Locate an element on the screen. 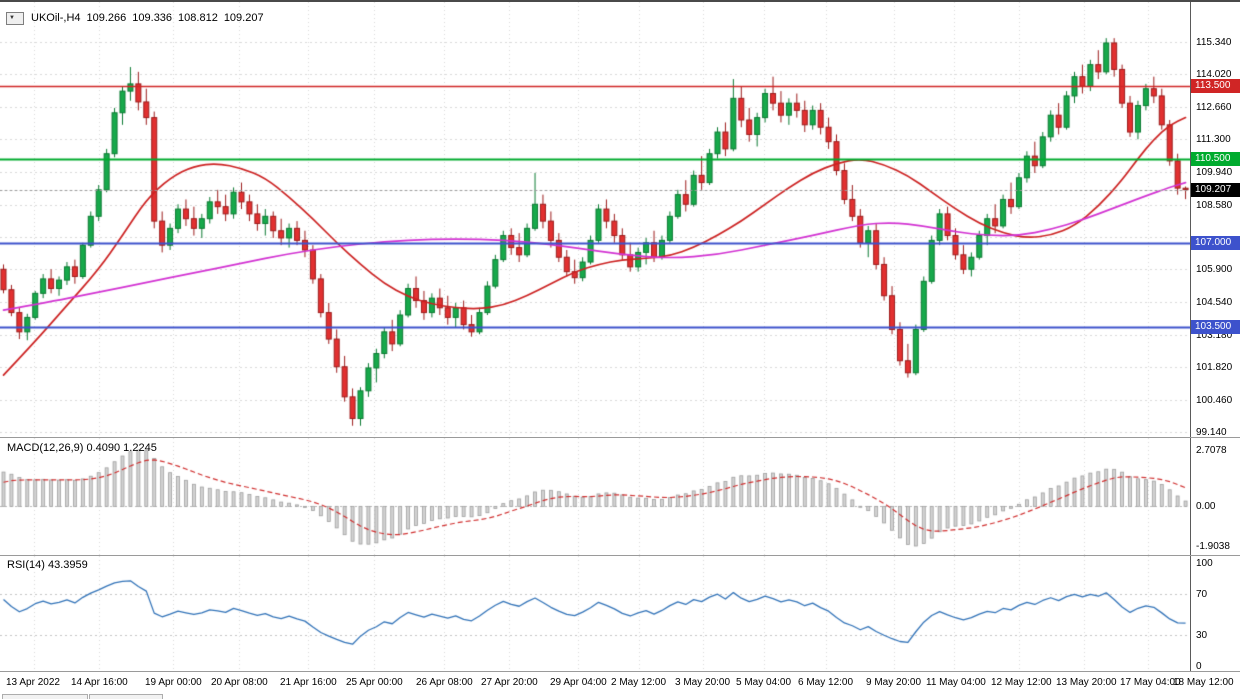 This screenshot has width=1240, height=699. time-axis-label: 3 May 20:00 is located at coordinates (703, 682).